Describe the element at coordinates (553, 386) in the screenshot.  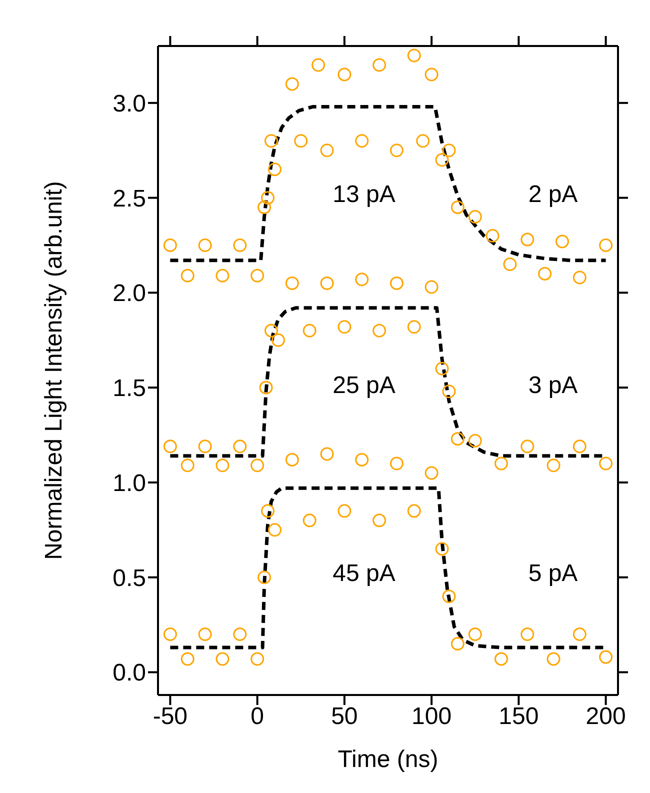
I see `annotation: 3 pA` at that location.